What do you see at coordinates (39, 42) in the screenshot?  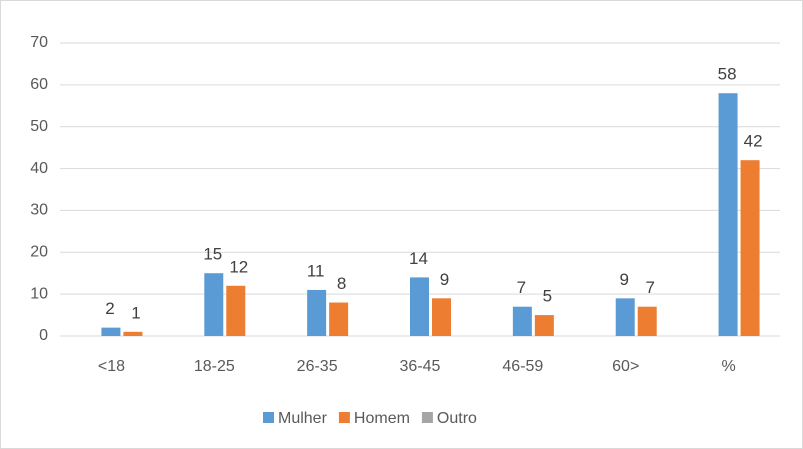 I see `y-tick-label: 70` at bounding box center [39, 42].